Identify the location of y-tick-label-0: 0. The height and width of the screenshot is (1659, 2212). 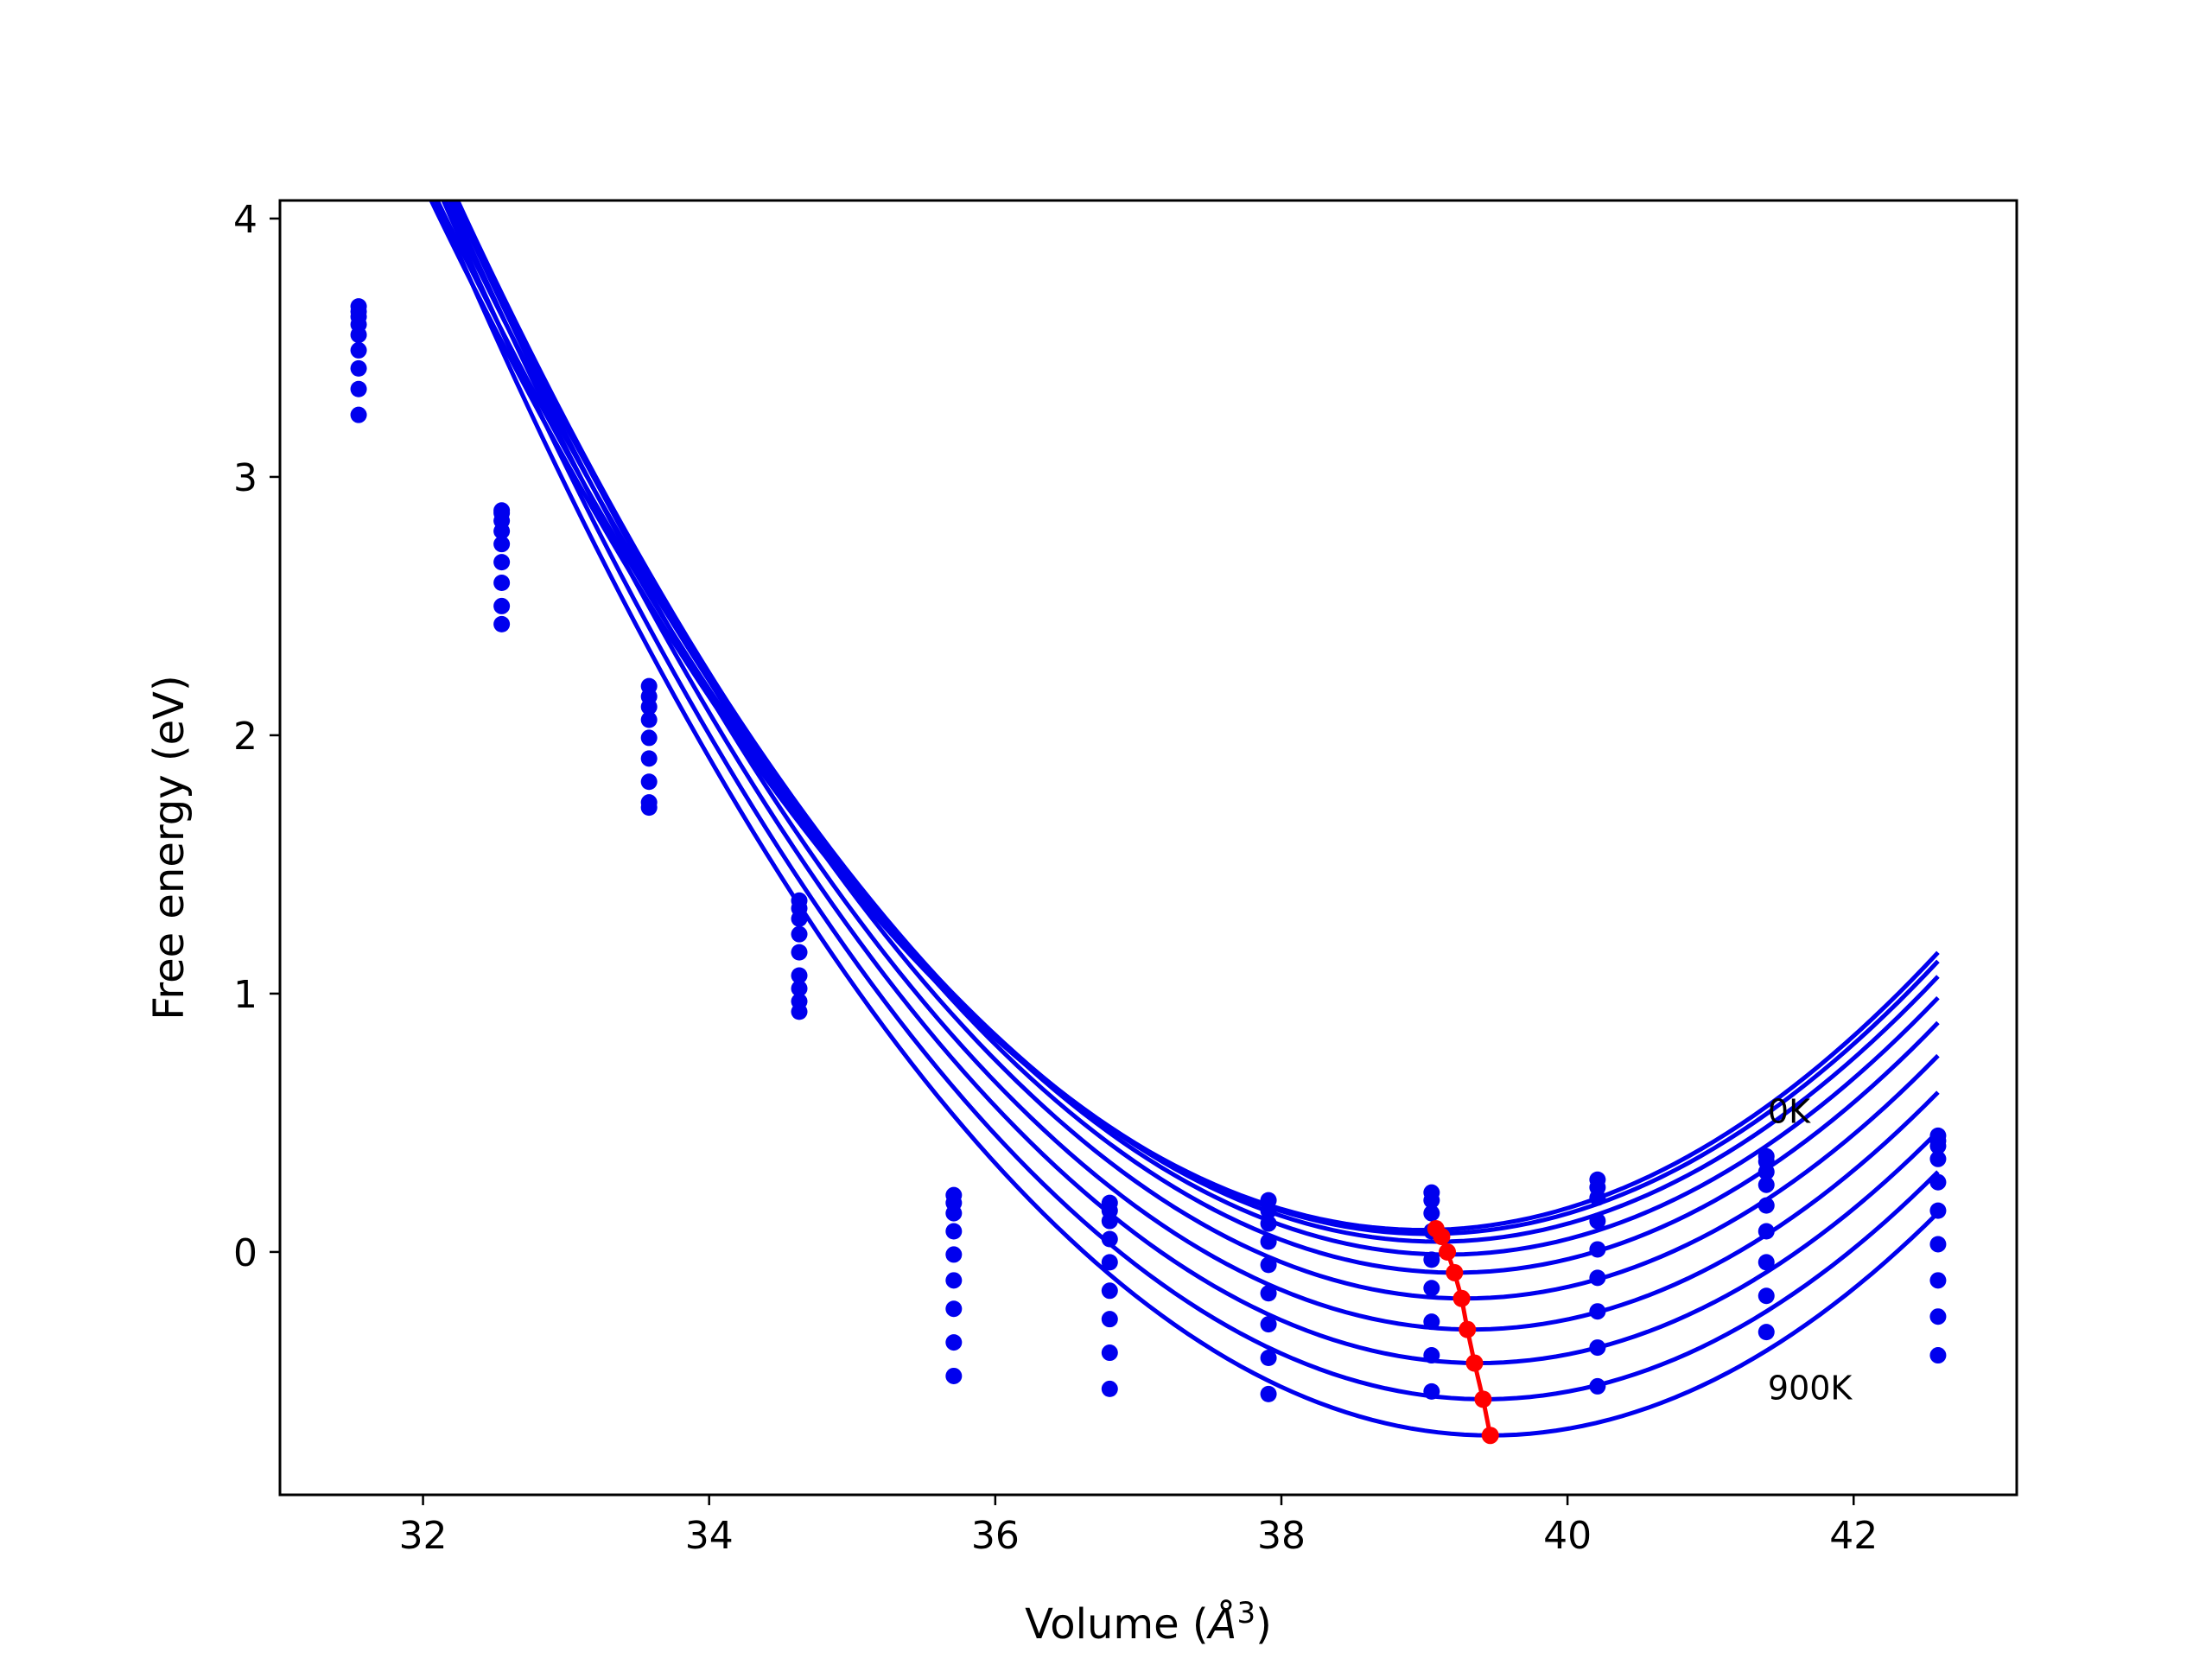
(245, 1253).